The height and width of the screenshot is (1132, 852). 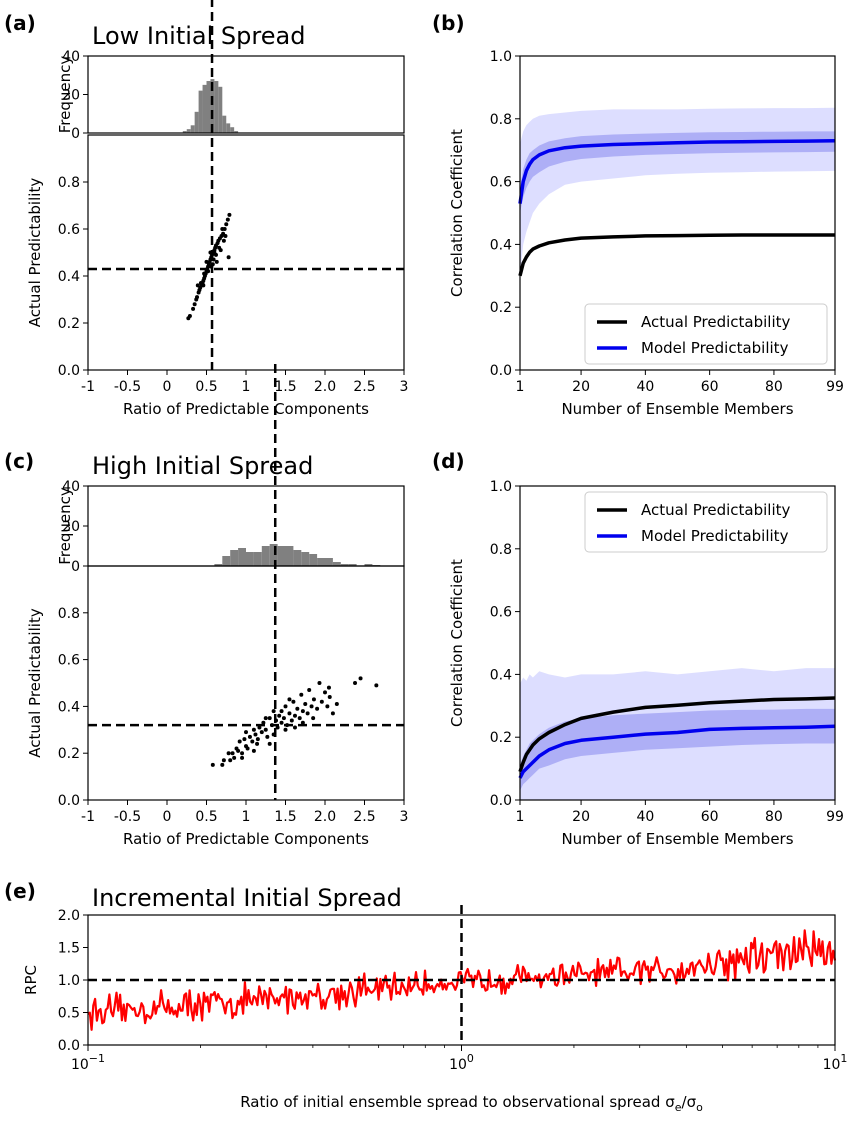 I want to click on e-xtick-label: 10⁰, so click(x=461, y=1062).